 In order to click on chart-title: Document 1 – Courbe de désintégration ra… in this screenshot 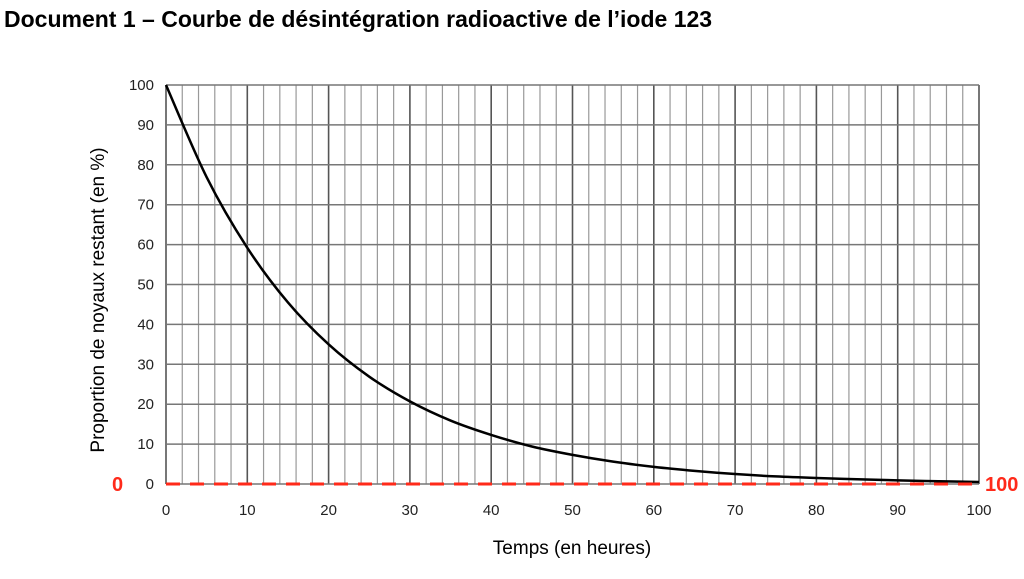, I will do `click(358, 19)`.